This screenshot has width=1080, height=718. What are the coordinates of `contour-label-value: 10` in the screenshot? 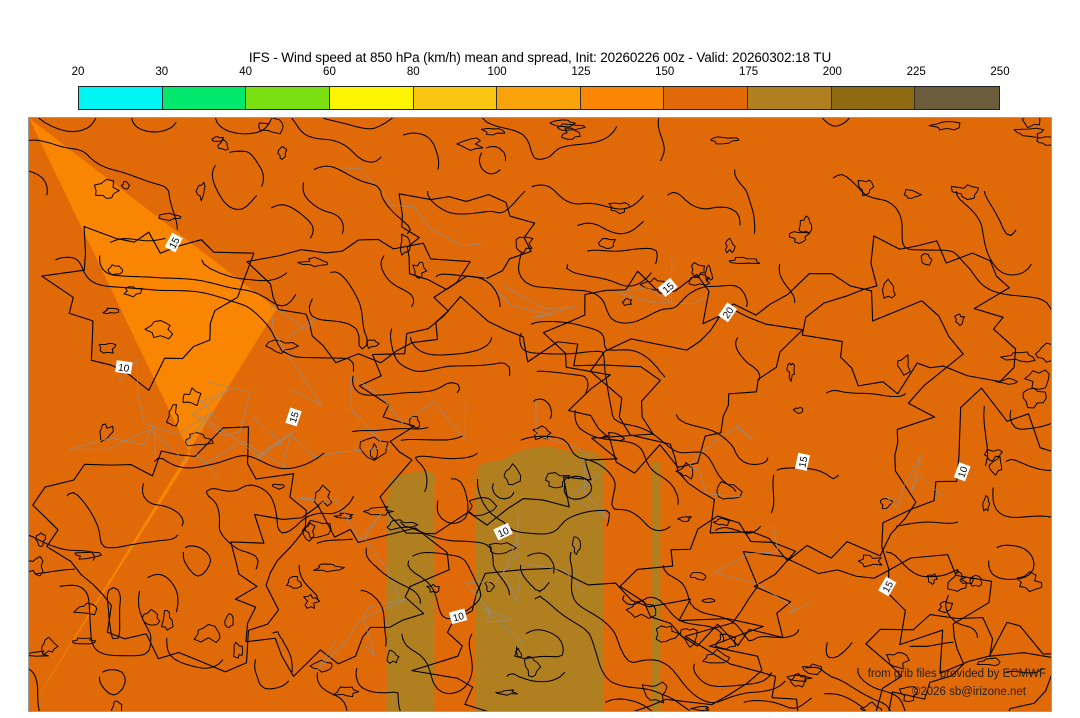 It's located at (503, 532).